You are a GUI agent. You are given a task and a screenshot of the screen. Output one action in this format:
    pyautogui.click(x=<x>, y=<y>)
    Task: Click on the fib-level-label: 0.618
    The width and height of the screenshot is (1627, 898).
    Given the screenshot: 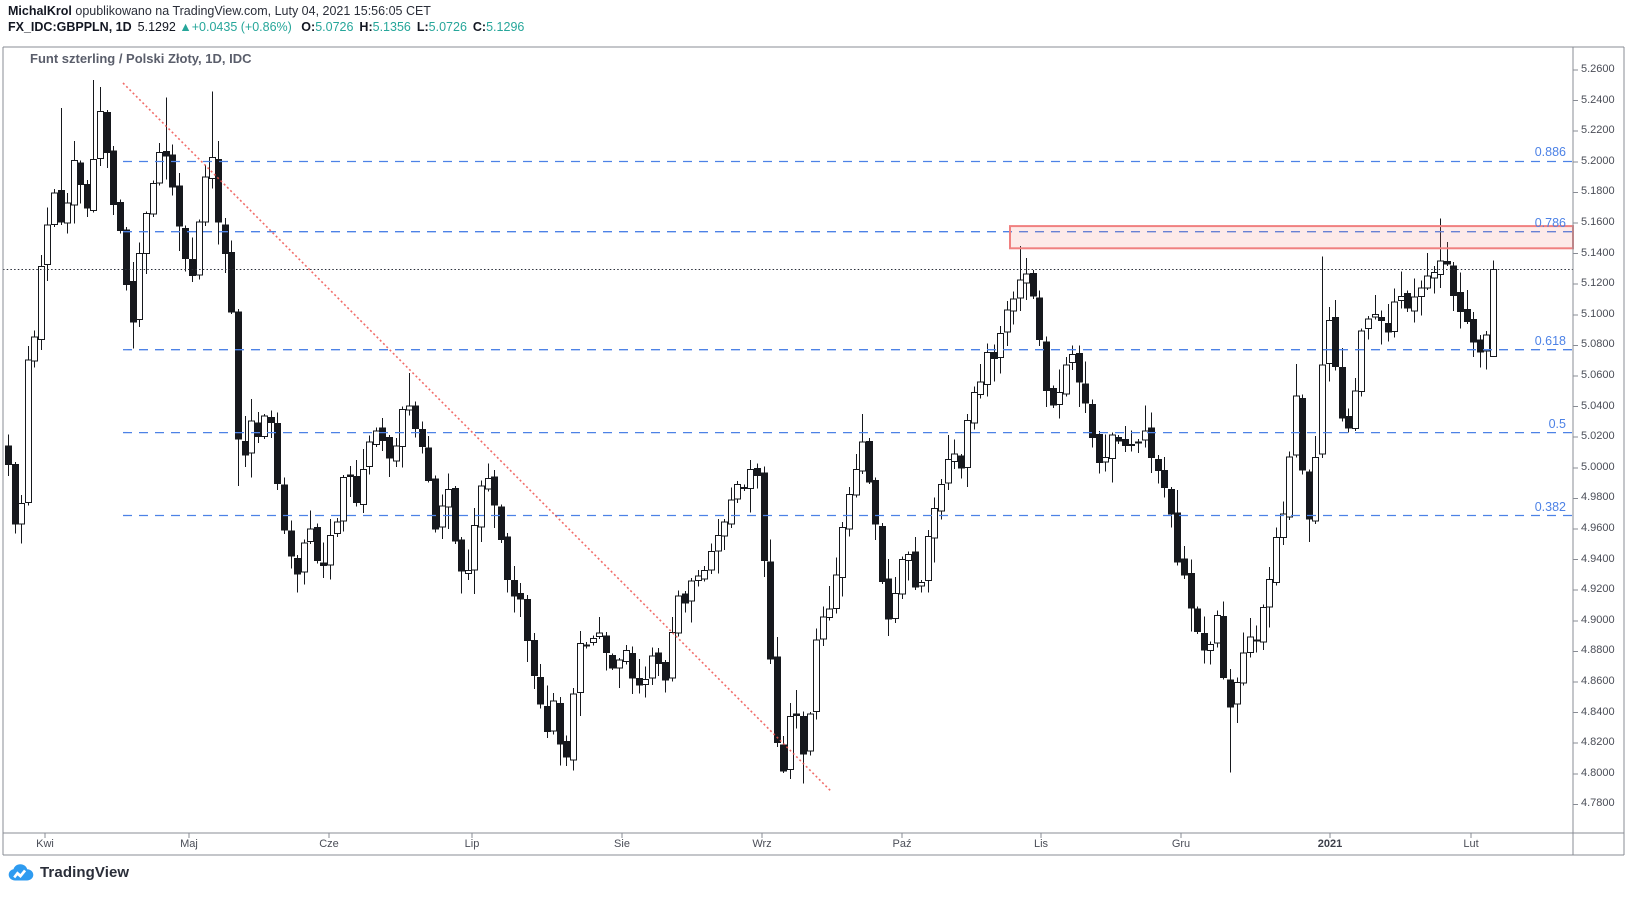 What is the action you would take?
    pyautogui.click(x=1550, y=340)
    